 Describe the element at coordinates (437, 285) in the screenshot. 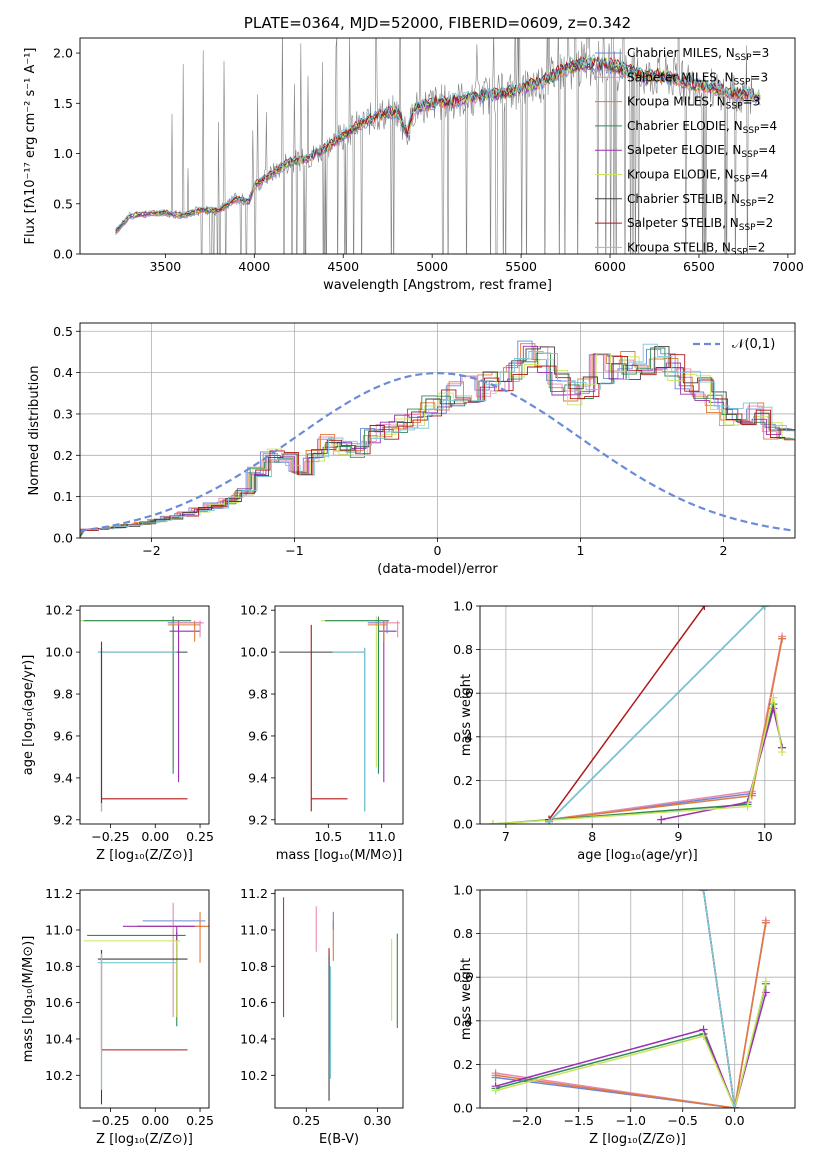

I see `x-axis-label: wavelength [Angstrom, rest frame]` at that location.